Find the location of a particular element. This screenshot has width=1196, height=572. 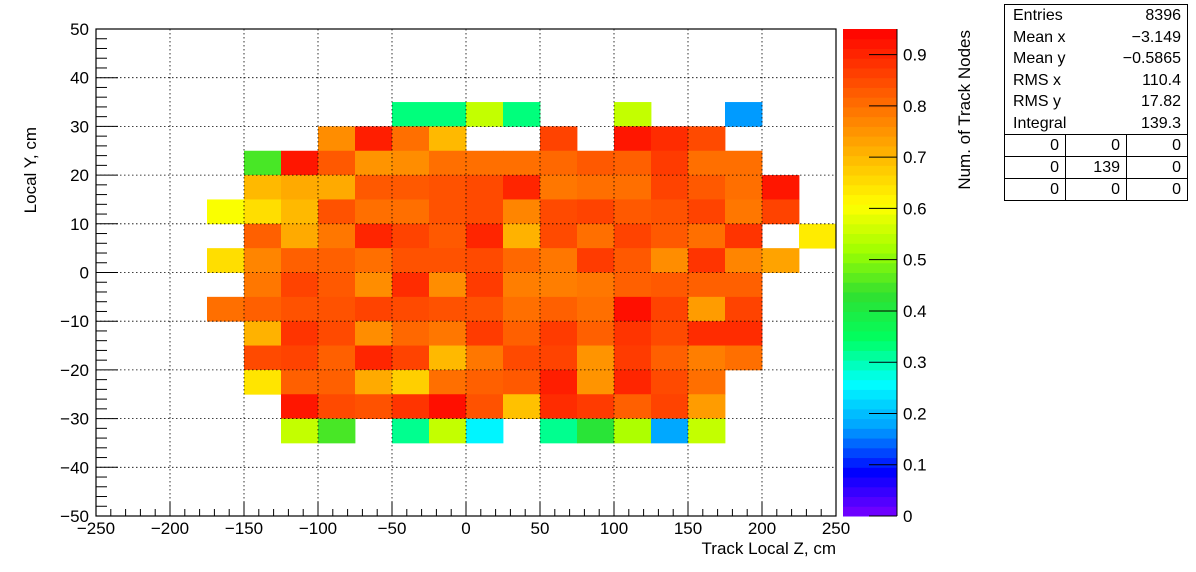

x-tick-label: −250 is located at coordinates (96, 528).